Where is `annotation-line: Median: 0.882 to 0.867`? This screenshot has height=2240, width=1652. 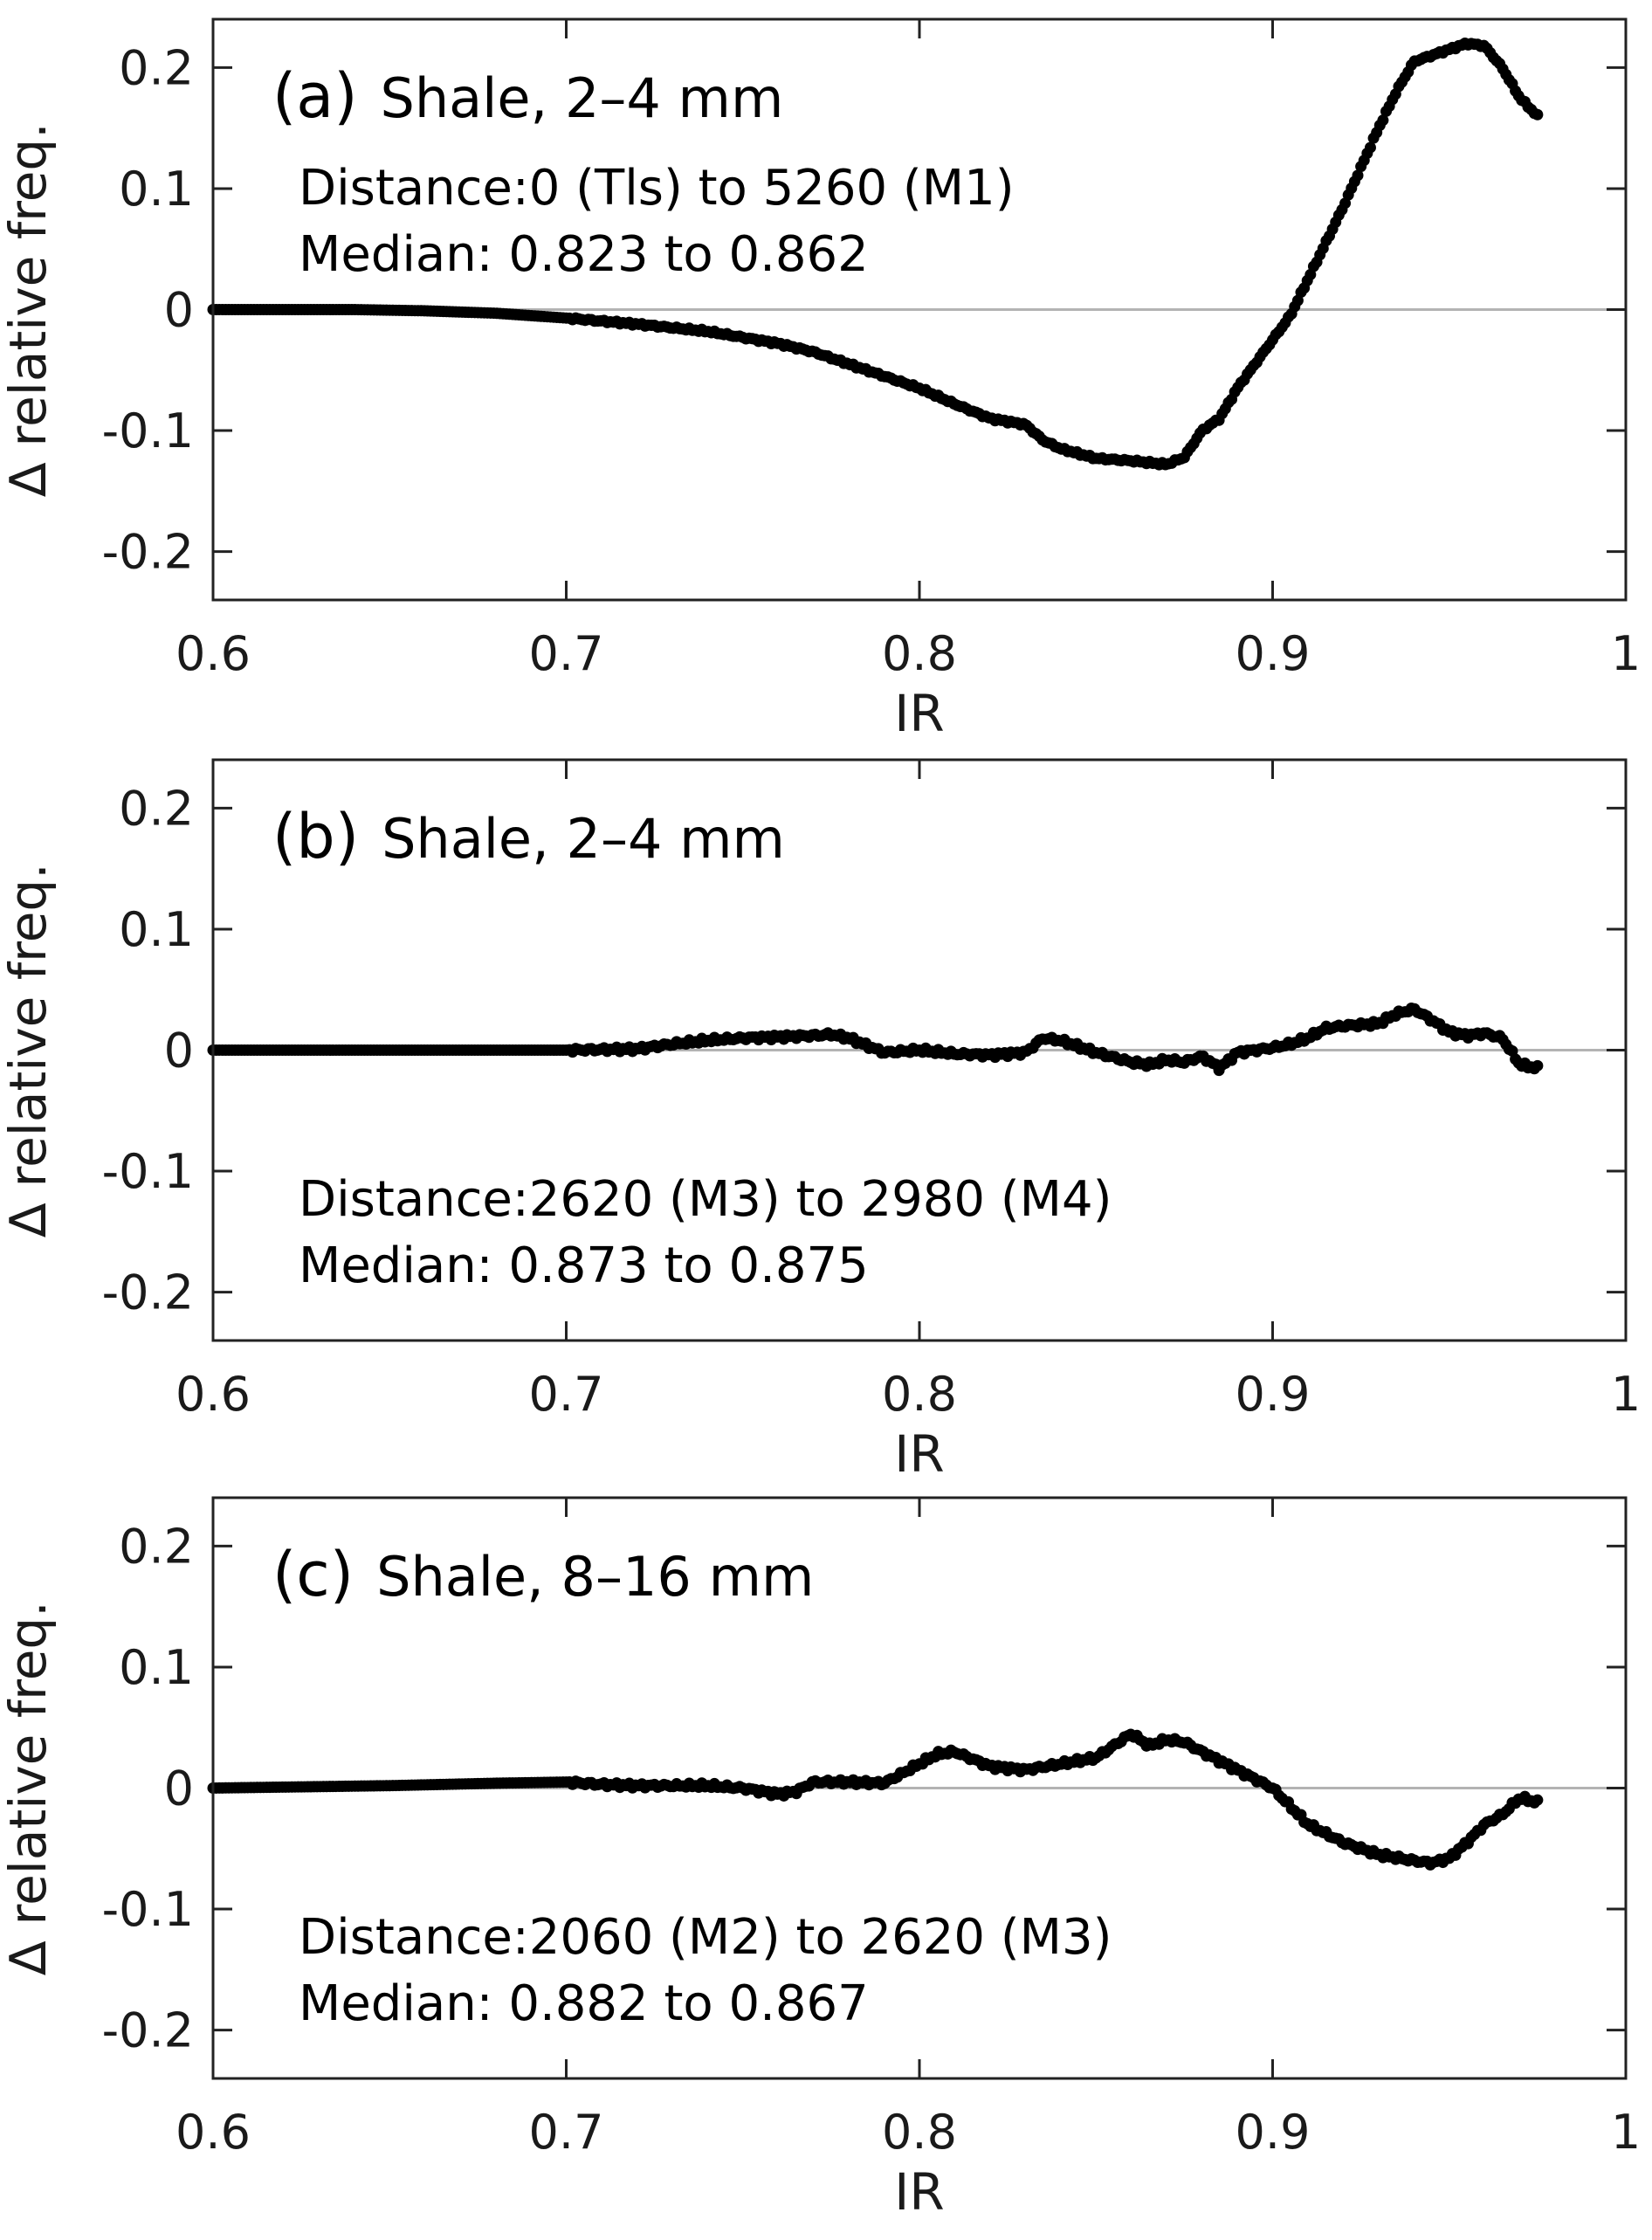 annotation-line: Median: 0.882 to 0.867 is located at coordinates (584, 2003).